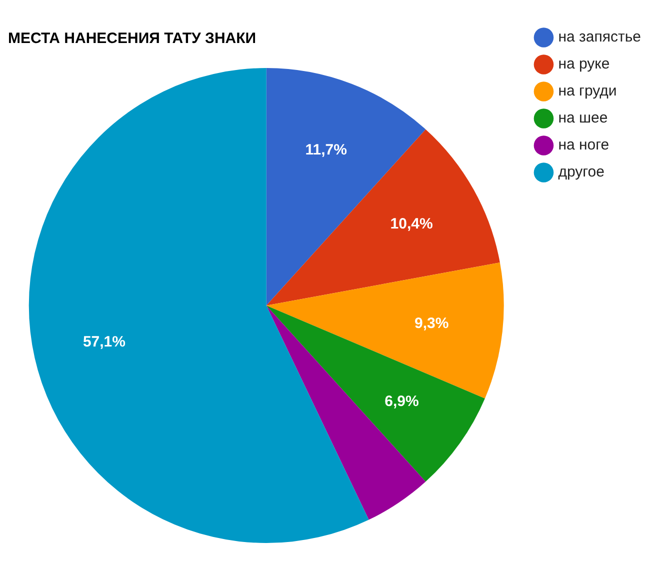  Describe the element at coordinates (431, 323) in the screenshot. I see `data-label: 9,3%` at that location.